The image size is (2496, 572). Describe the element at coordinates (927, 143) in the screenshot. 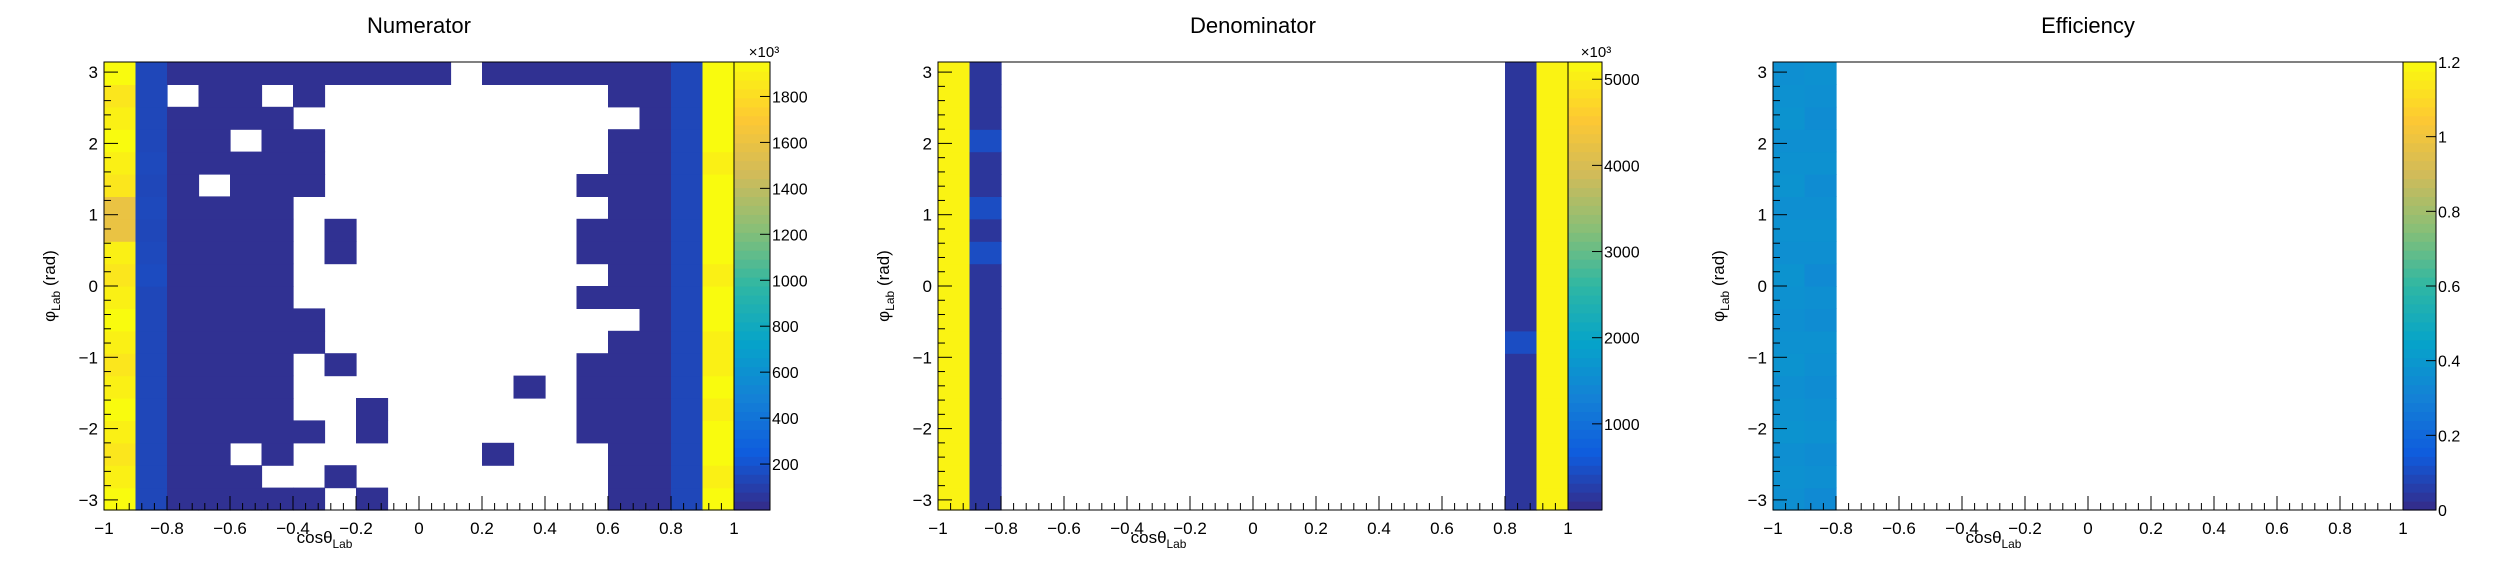

I see `y-tick-label: 2` at that location.